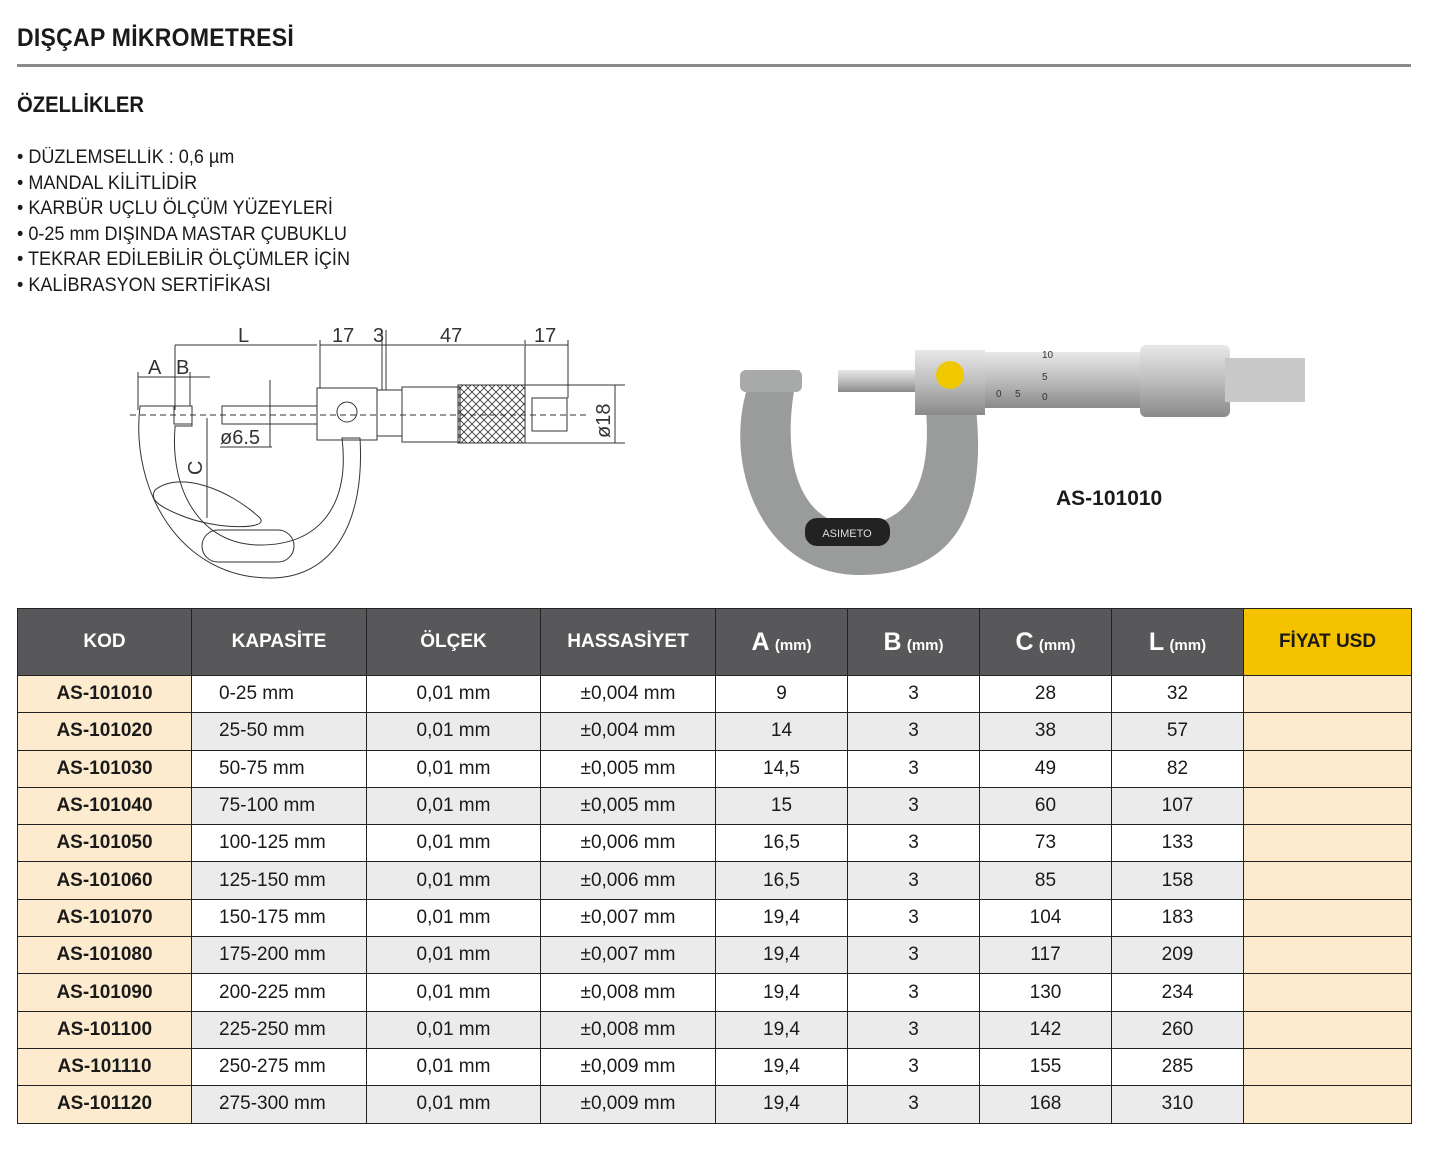 Image resolution: width=1434 pixels, height=1153 pixels. Describe the element at coordinates (279, 1067) in the screenshot. I see `cell-kapasite: 250-275 mm` at that location.